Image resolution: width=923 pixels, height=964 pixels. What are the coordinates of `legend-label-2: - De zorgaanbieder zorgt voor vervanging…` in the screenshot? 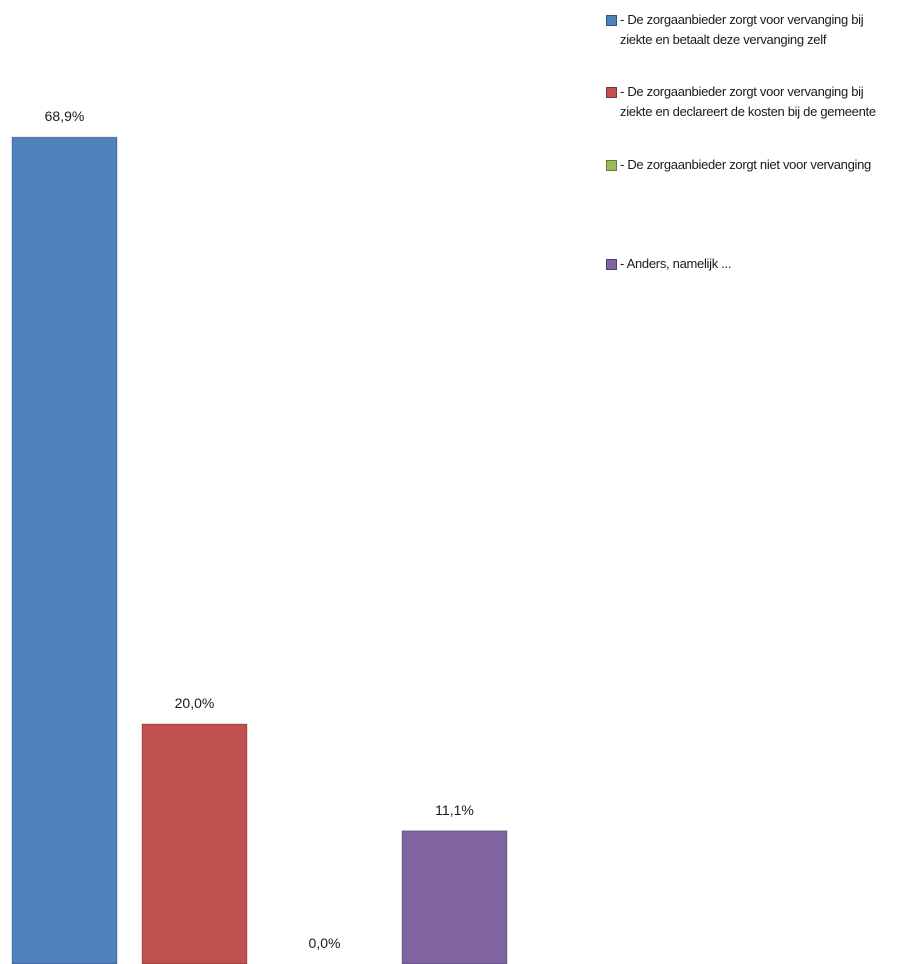 It's located at (748, 101).